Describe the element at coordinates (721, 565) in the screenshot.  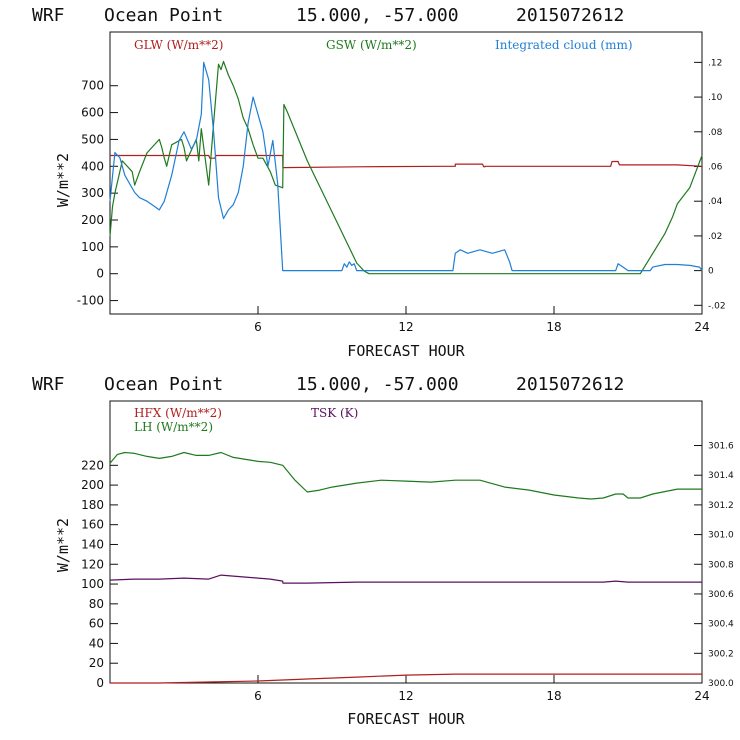
I see `right-tick-label: 300.8` at that location.